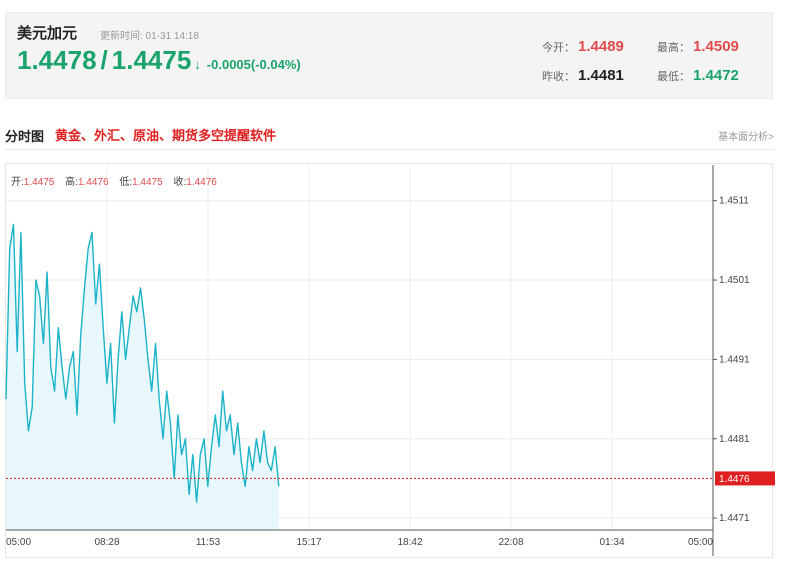 The image size is (800, 580). I want to click on y-tick-label: 1.4491, so click(734, 359).